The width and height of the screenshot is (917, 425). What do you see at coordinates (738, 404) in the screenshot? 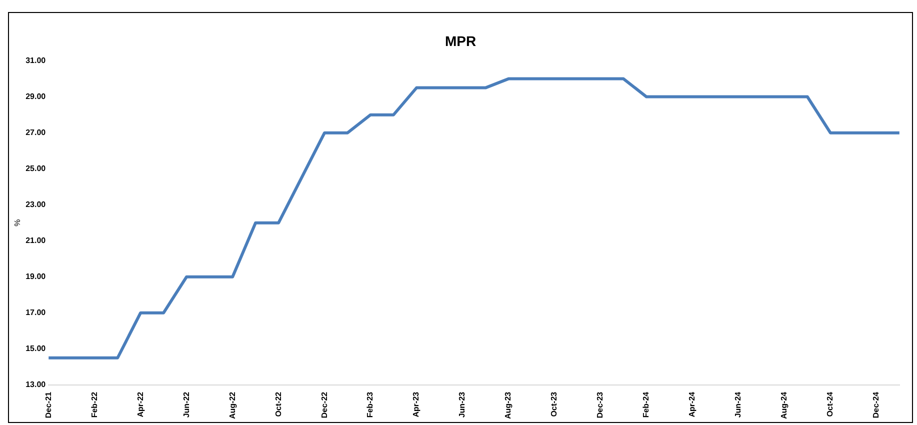
I see `x-tick-label: Jun-24` at bounding box center [738, 404].